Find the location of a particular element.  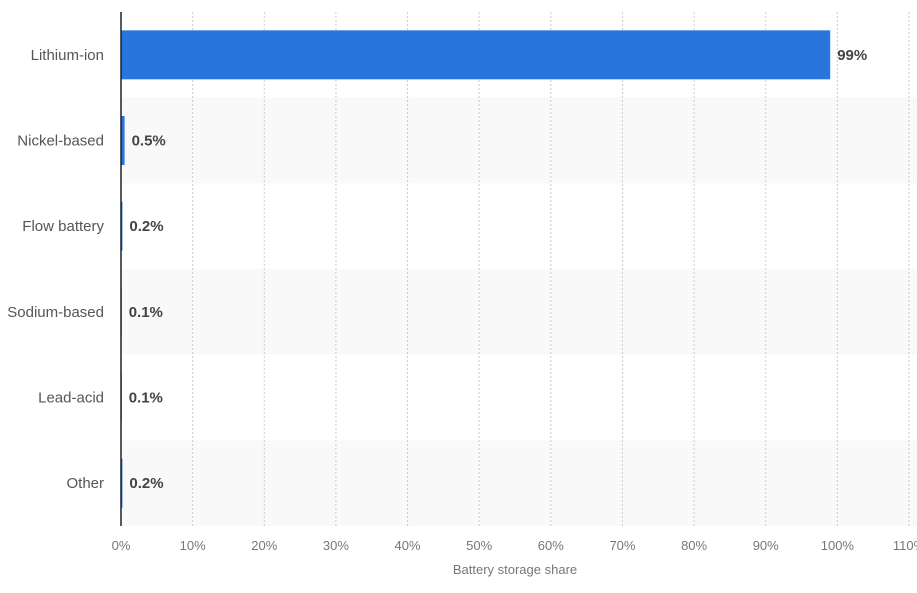

category-label: Nickel-based is located at coordinates (60, 141).